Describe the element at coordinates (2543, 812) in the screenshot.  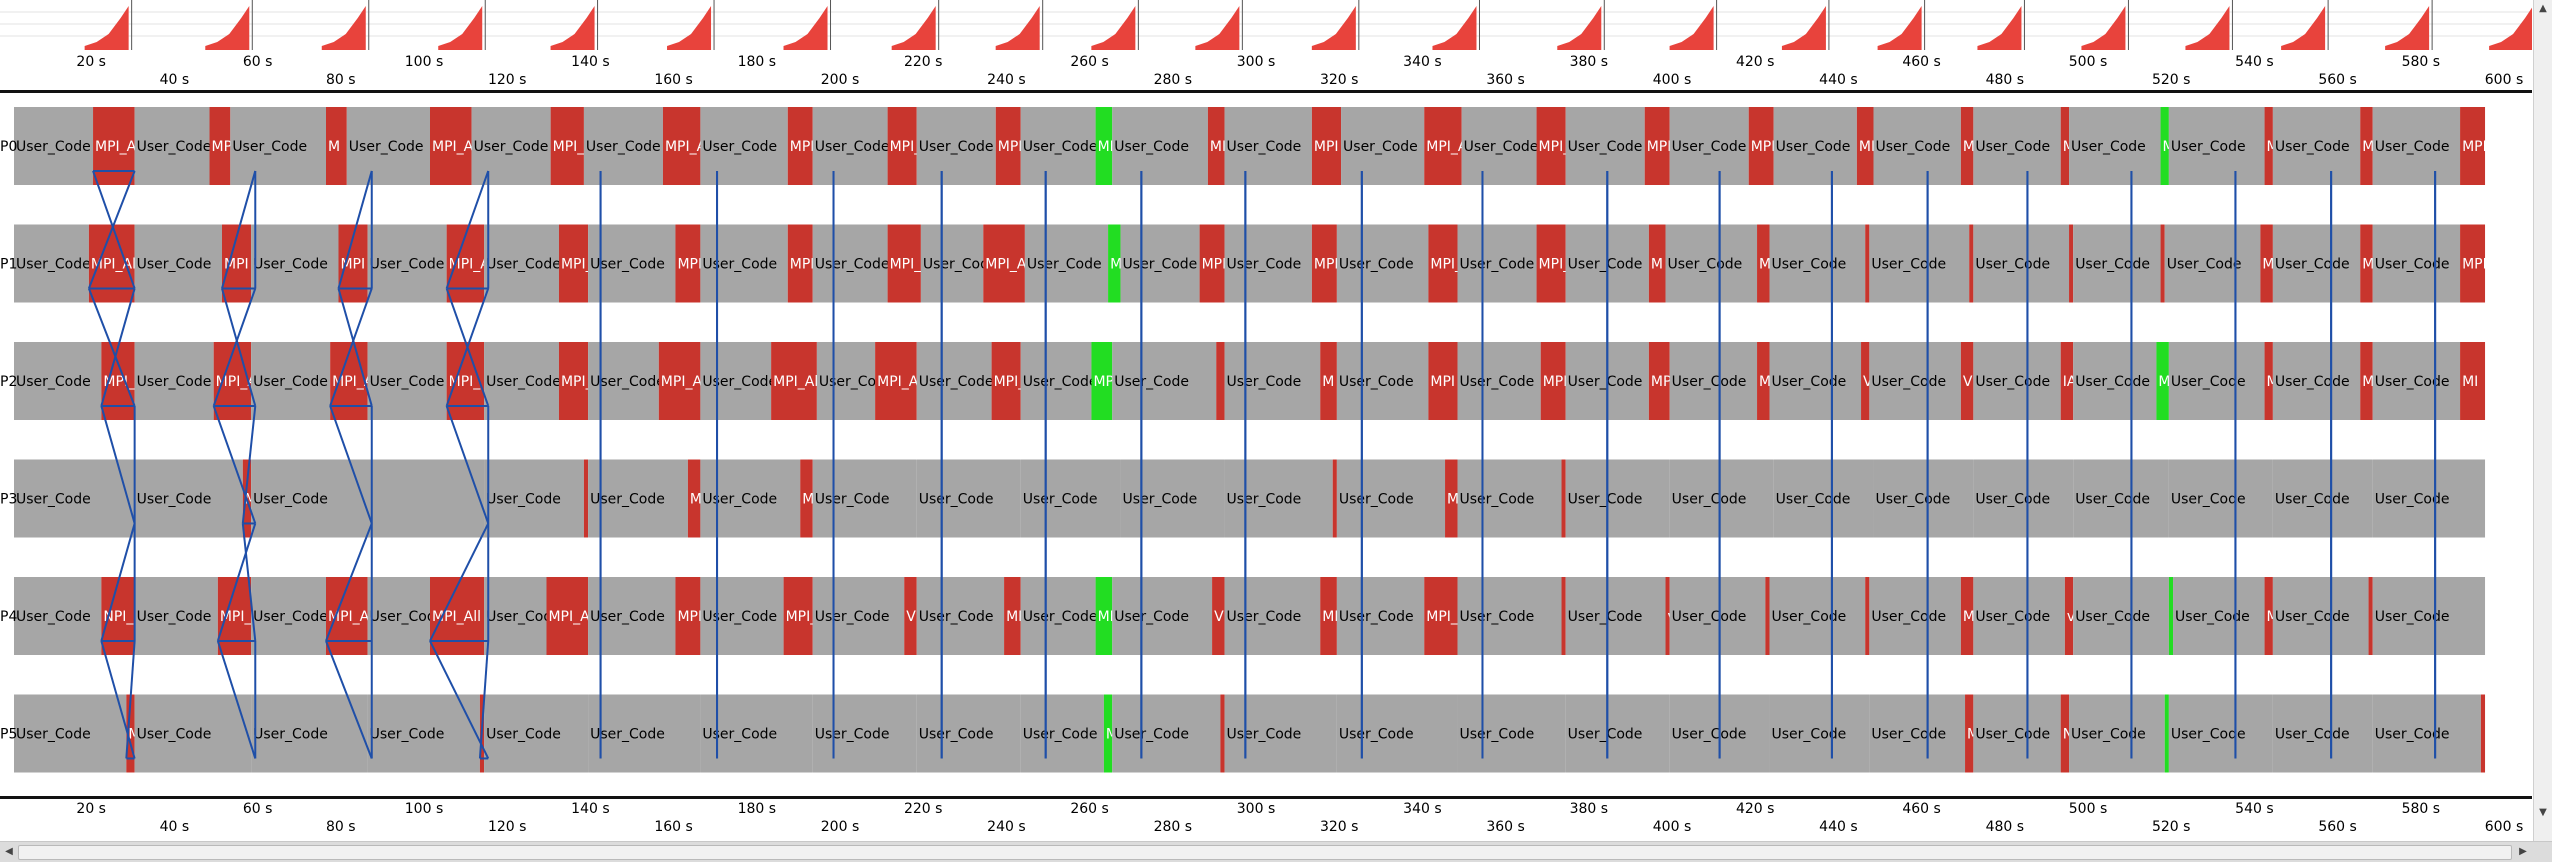
I see `scroll-down-icon: ▼` at that location.